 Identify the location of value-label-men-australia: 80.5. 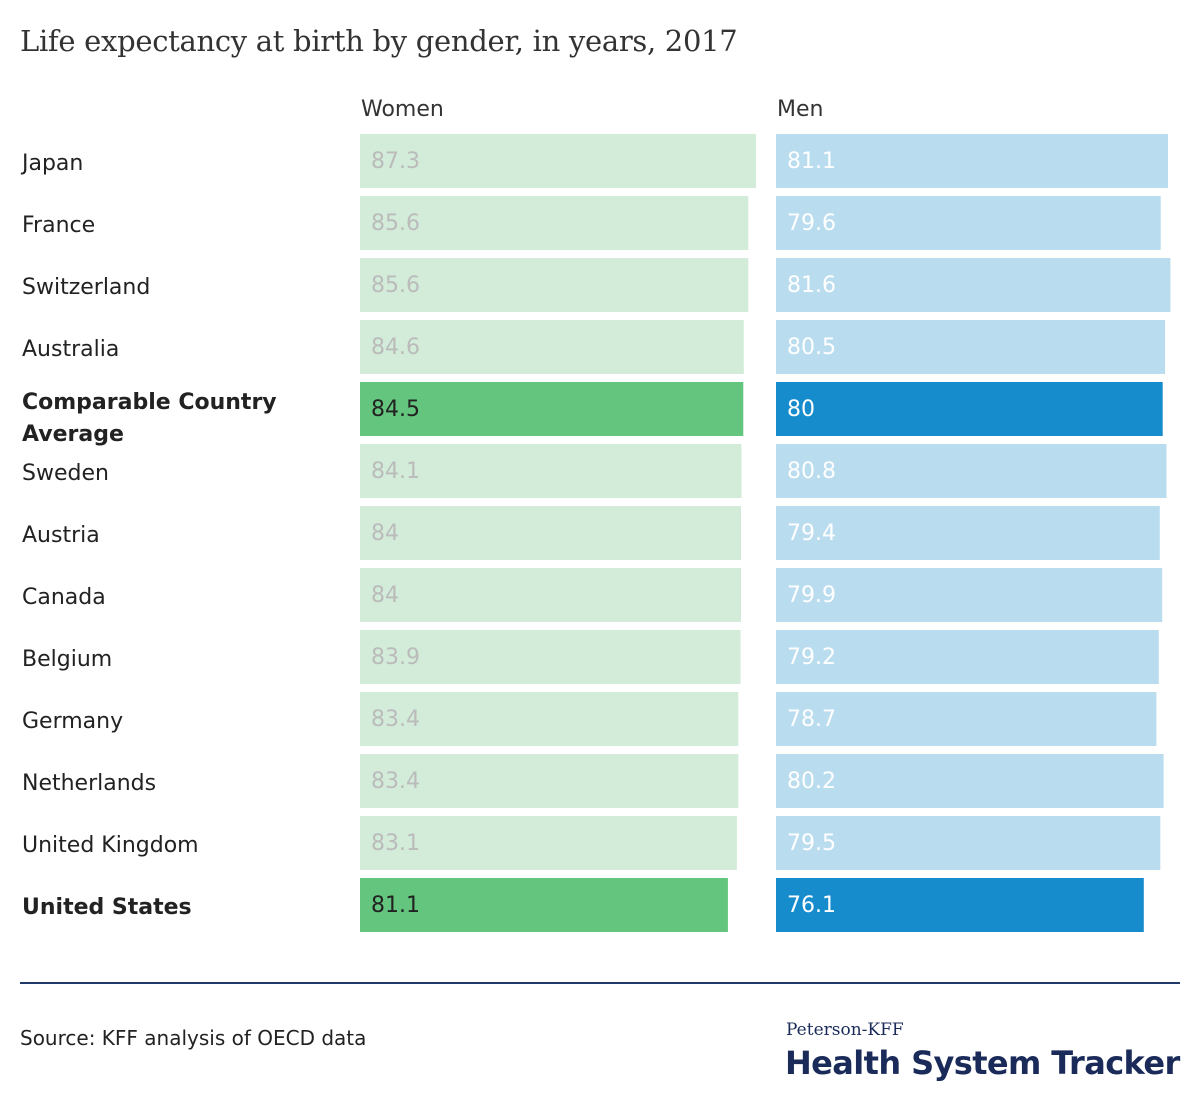
(811, 347).